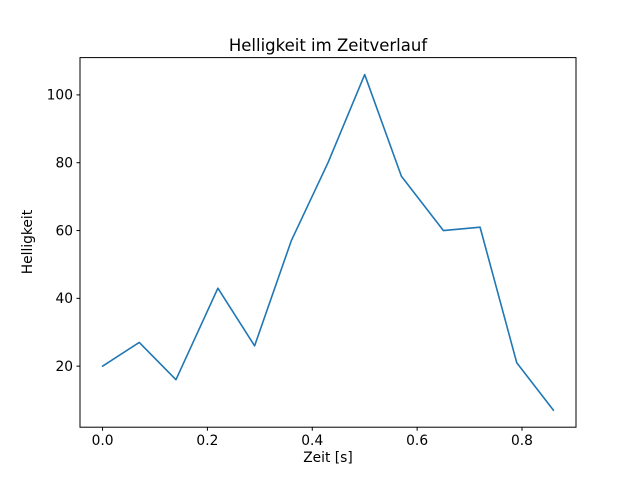 This screenshot has width=640, height=480. Describe the element at coordinates (207, 441) in the screenshot. I see `x-tick-label: 0.2` at that location.